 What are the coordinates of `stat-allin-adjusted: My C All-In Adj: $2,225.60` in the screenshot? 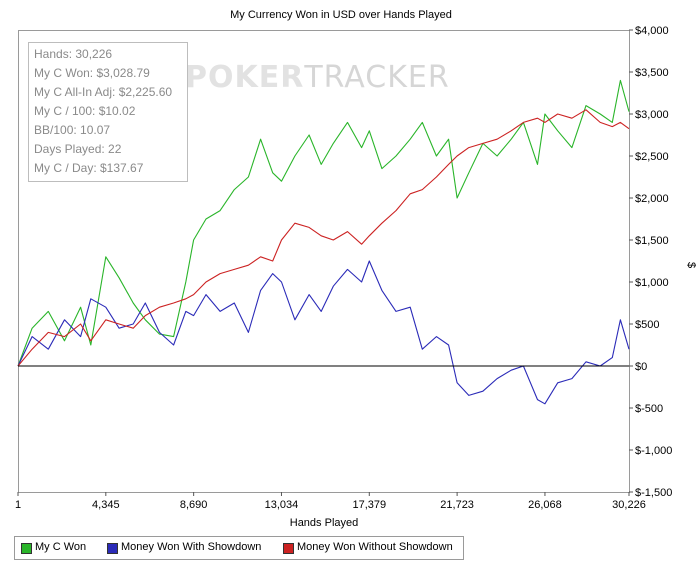 It's located at (103, 92).